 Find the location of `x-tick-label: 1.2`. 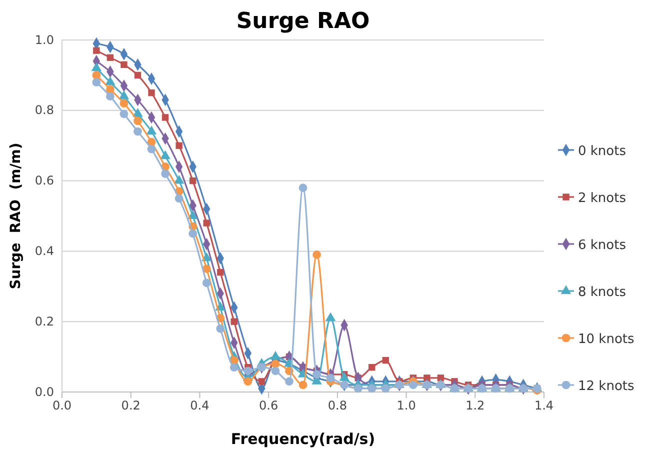

x-tick-label: 1.2 is located at coordinates (475, 405).